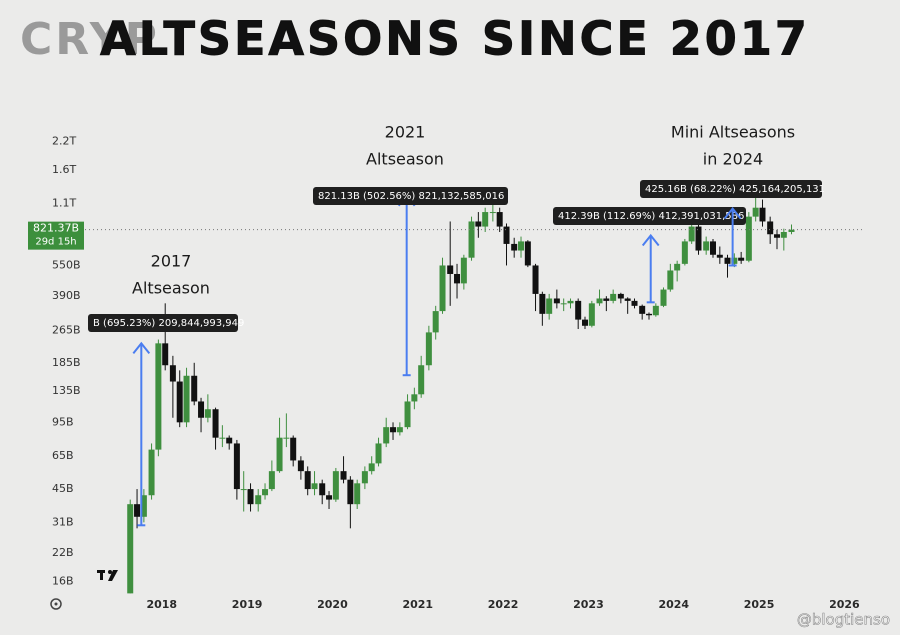 The height and width of the screenshot is (635, 900). What do you see at coordinates (56, 604) in the screenshot?
I see `settings-icon` at bounding box center [56, 604].